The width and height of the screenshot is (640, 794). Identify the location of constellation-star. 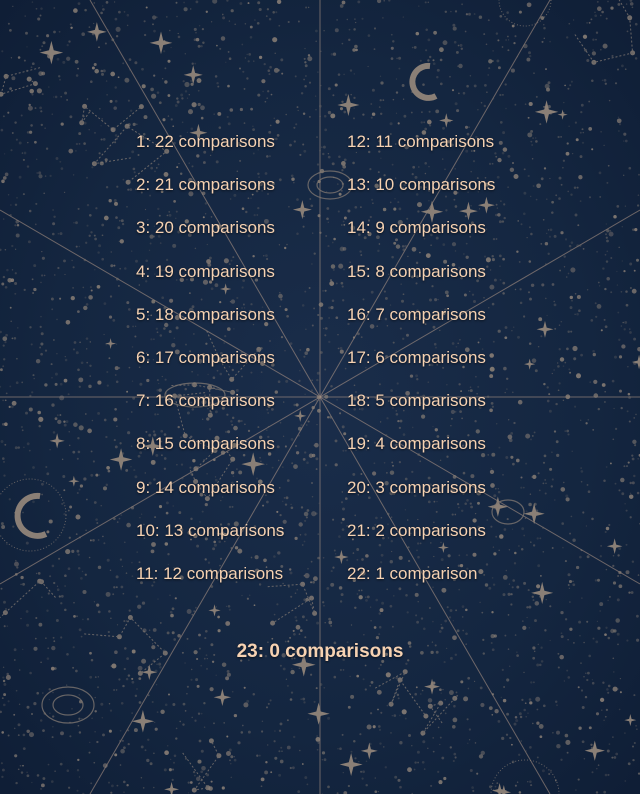
(211, 741).